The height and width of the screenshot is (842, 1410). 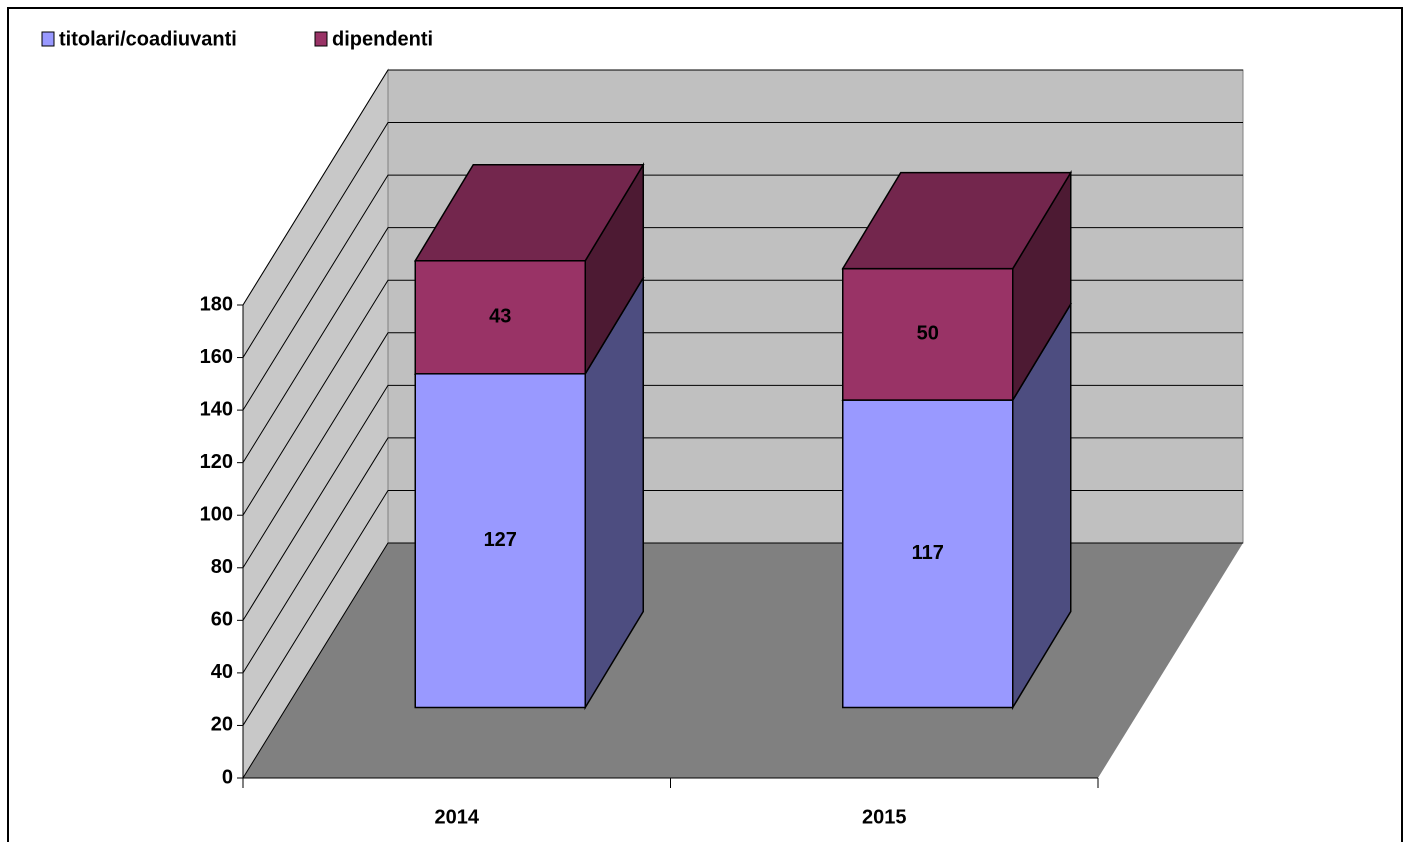 What do you see at coordinates (227, 777) in the screenshot?
I see `y-tick-label: 0` at bounding box center [227, 777].